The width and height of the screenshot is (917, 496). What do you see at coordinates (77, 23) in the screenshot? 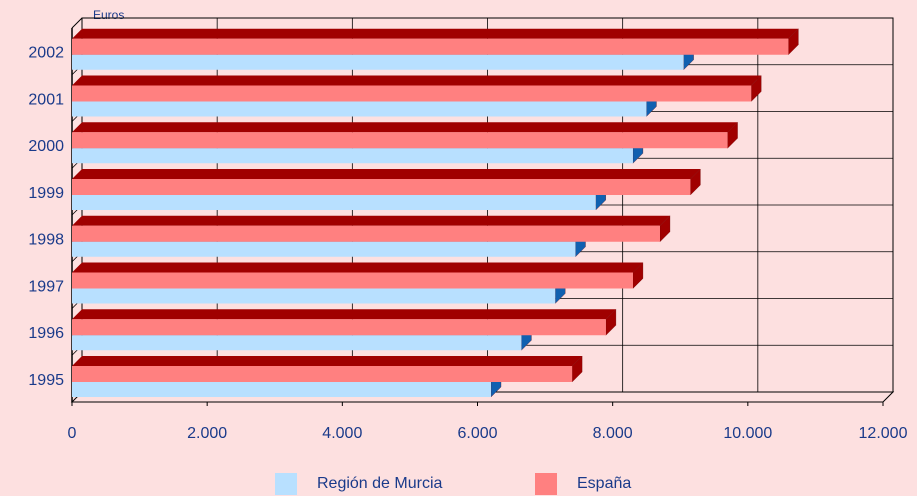
I see `left-wall-top` at bounding box center [77, 23].